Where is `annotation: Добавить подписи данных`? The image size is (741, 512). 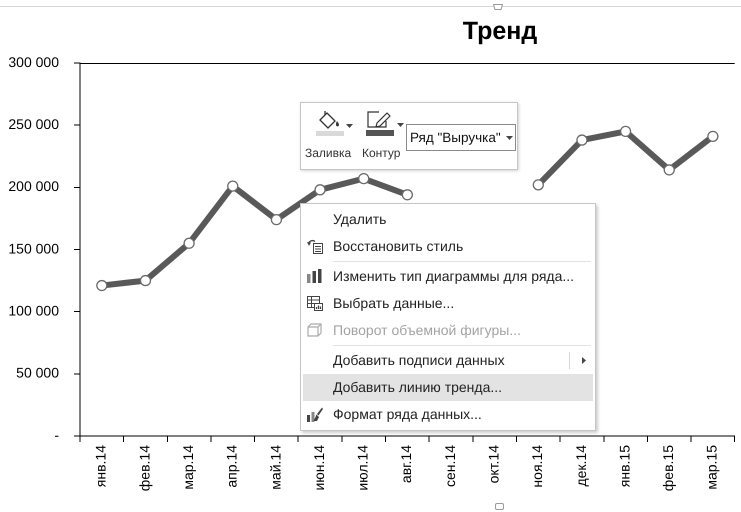 annotation: Добавить подписи данных is located at coordinates (419, 360).